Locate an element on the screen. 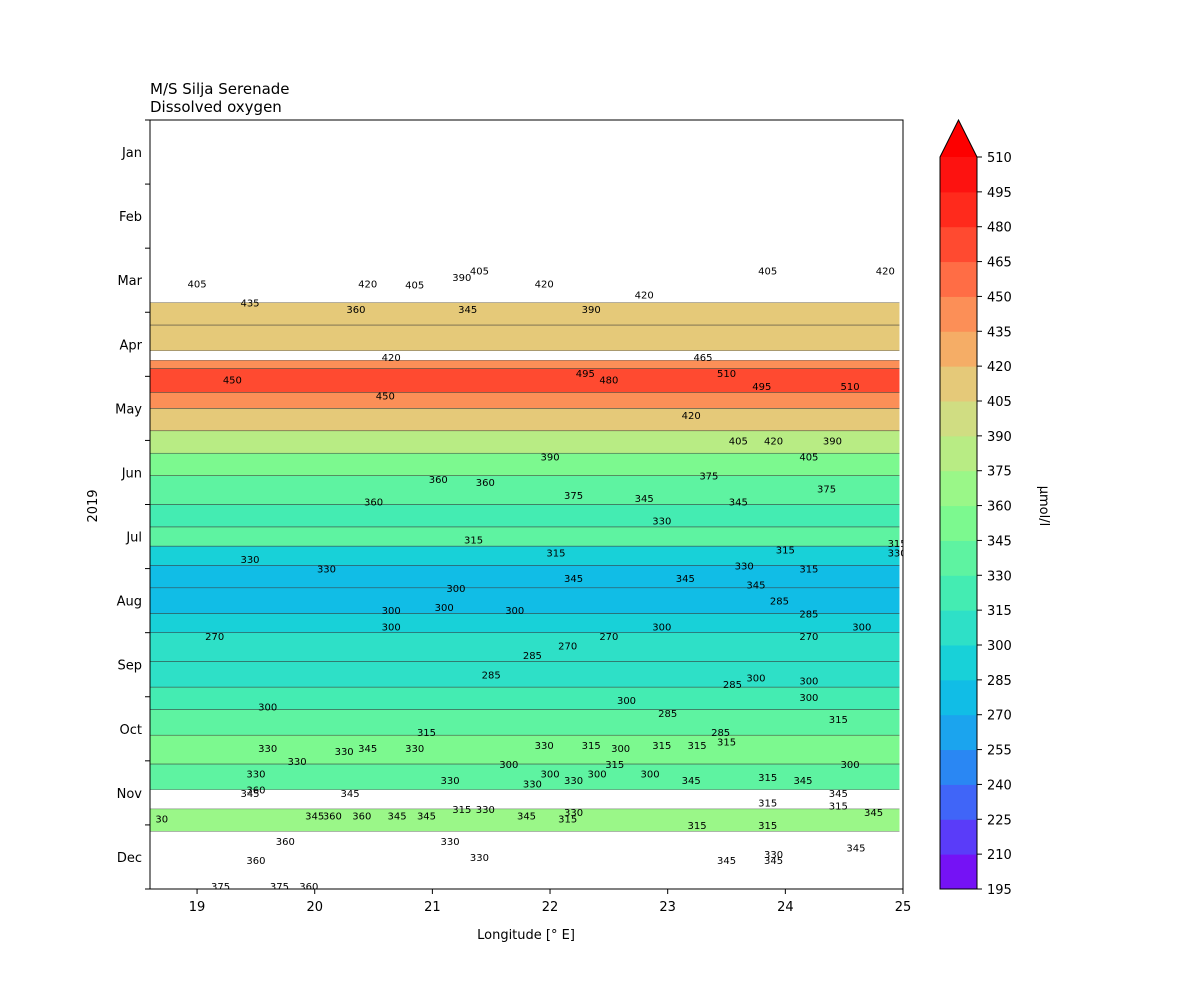 The height and width of the screenshot is (1000, 1200). colorbar-tick-label-225: 225 is located at coordinates (999, 820).